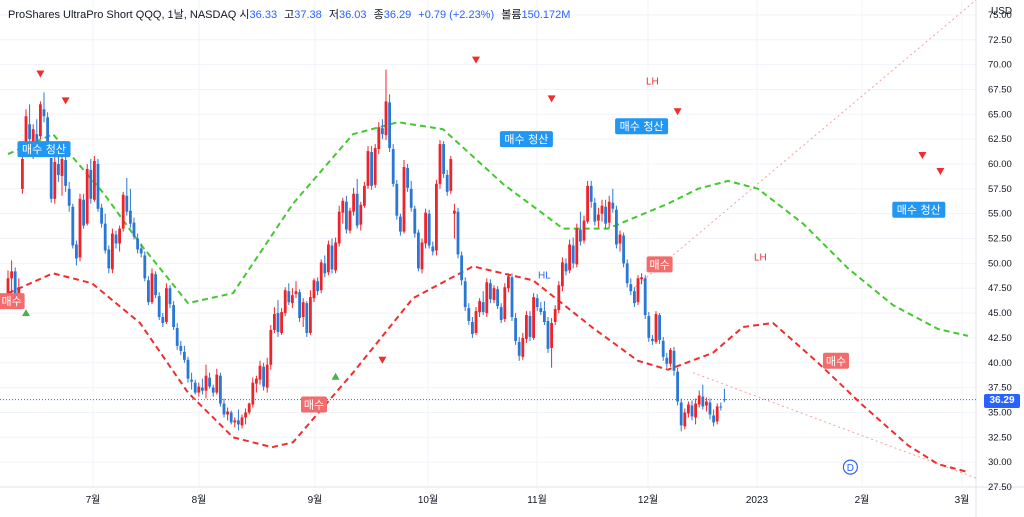 This screenshot has width=1024, height=517. Describe the element at coordinates (1000, 189) in the screenshot. I see `y-tick-label: 57.50` at that location.